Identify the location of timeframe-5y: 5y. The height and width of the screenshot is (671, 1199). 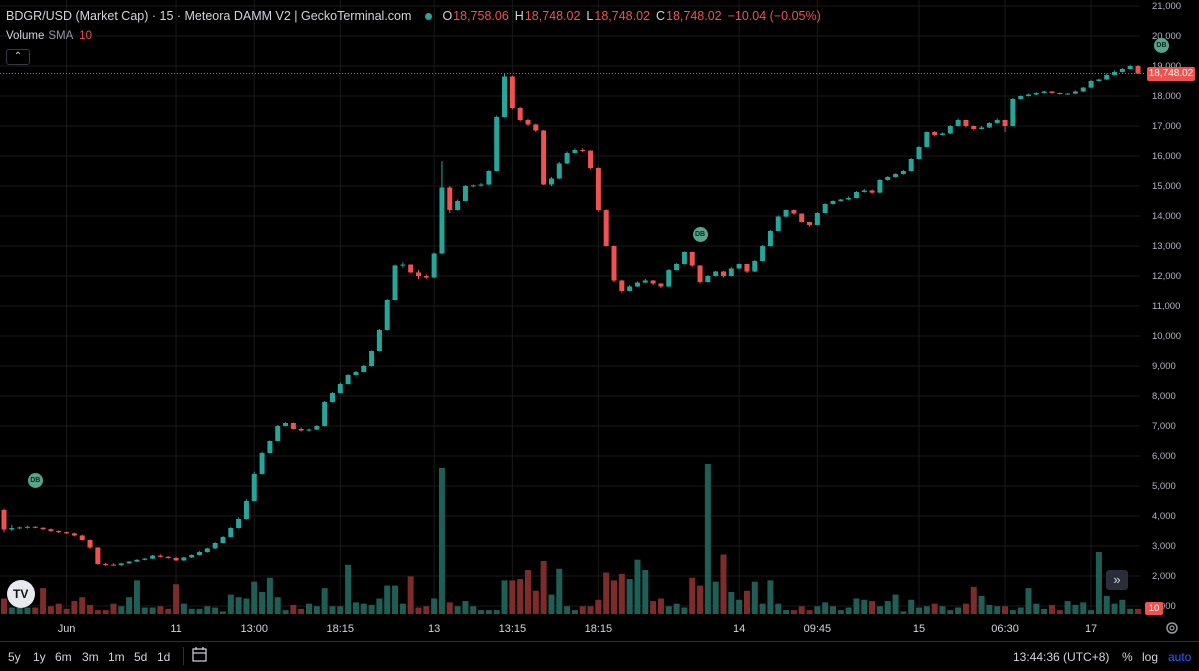
(14, 657).